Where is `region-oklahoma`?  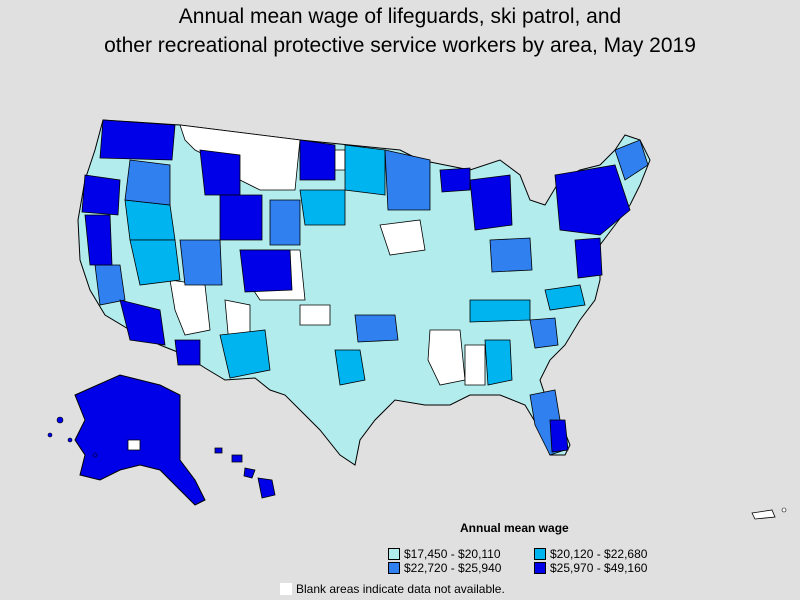 region-oklahoma is located at coordinates (376, 328).